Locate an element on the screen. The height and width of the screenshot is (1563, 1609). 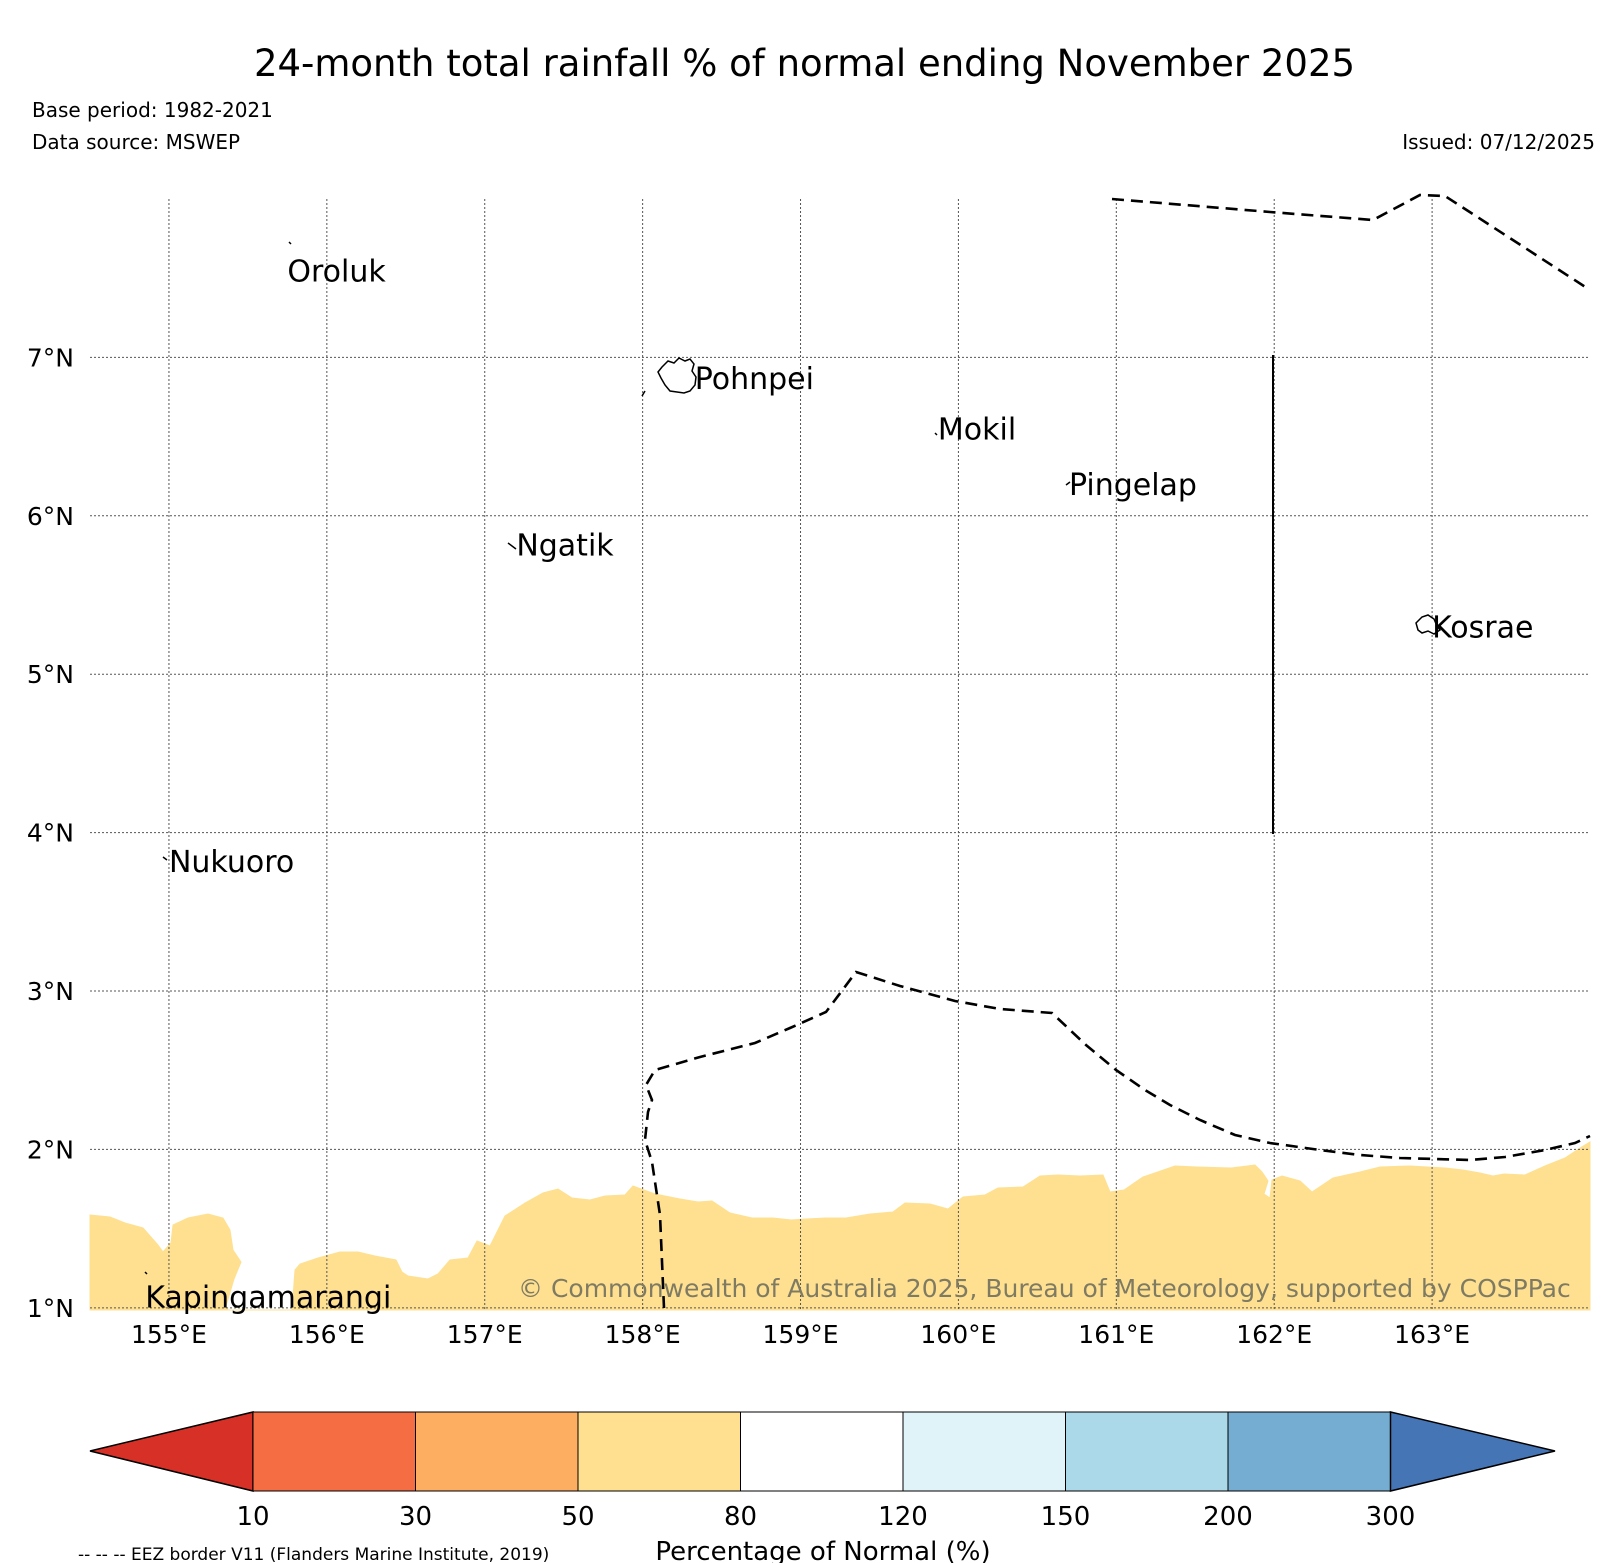
place-label-nukuoro: Nukuoro is located at coordinates (231, 862).